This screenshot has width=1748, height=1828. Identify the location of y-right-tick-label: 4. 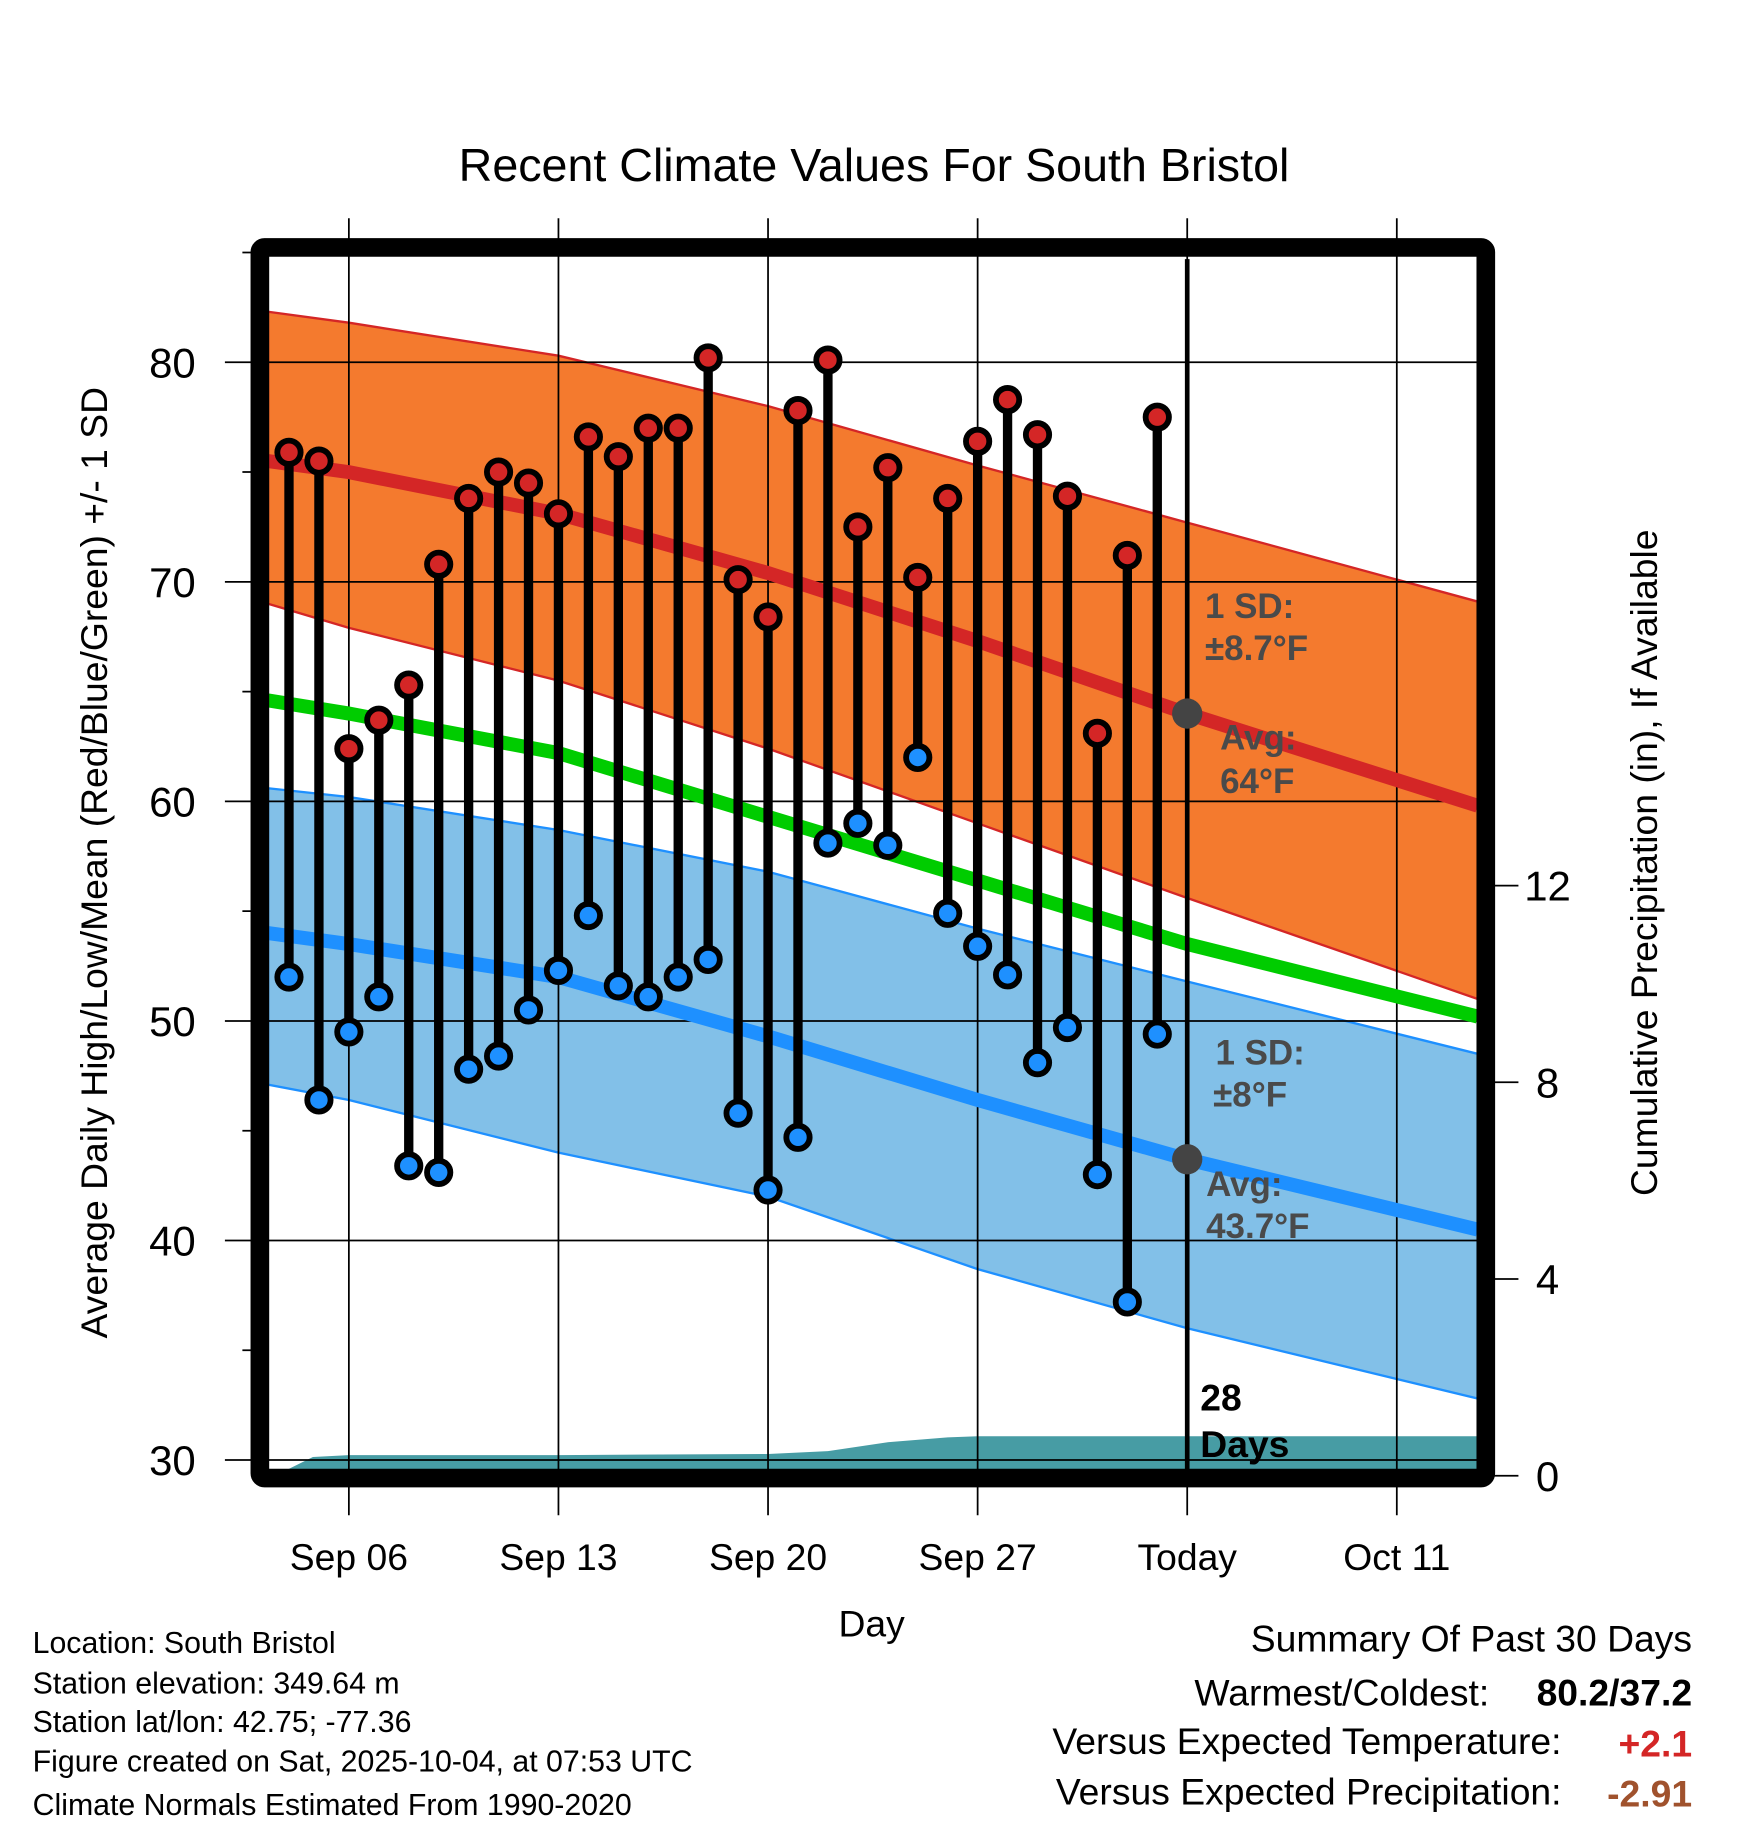
(1547, 1279).